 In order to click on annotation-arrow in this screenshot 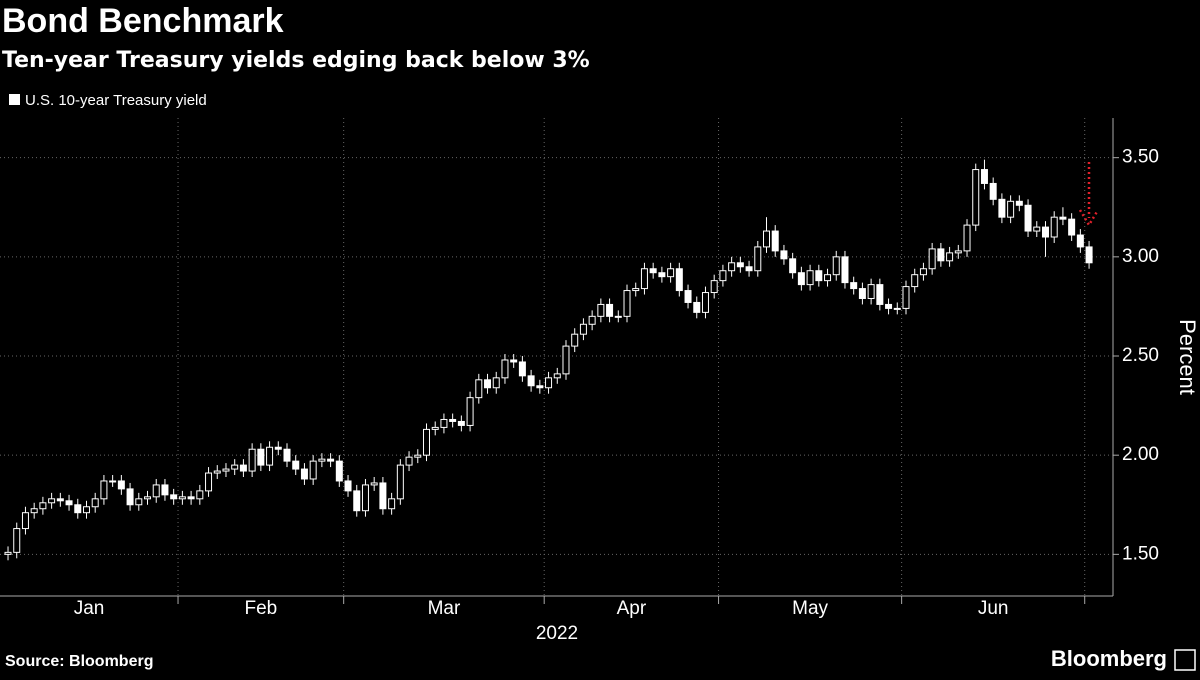, I will do `click(1089, 195)`.